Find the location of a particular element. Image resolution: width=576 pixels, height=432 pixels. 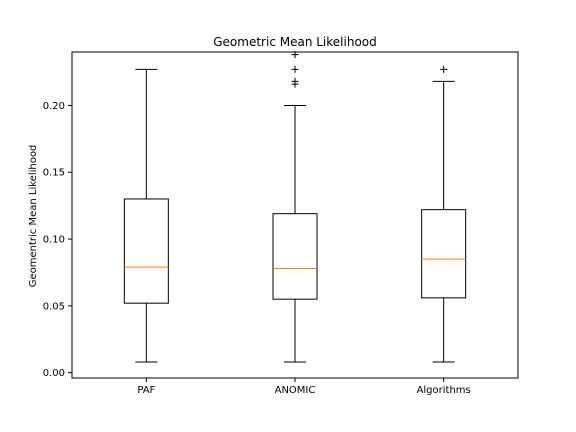

x-tick-label: ANOMIC is located at coordinates (295, 390).